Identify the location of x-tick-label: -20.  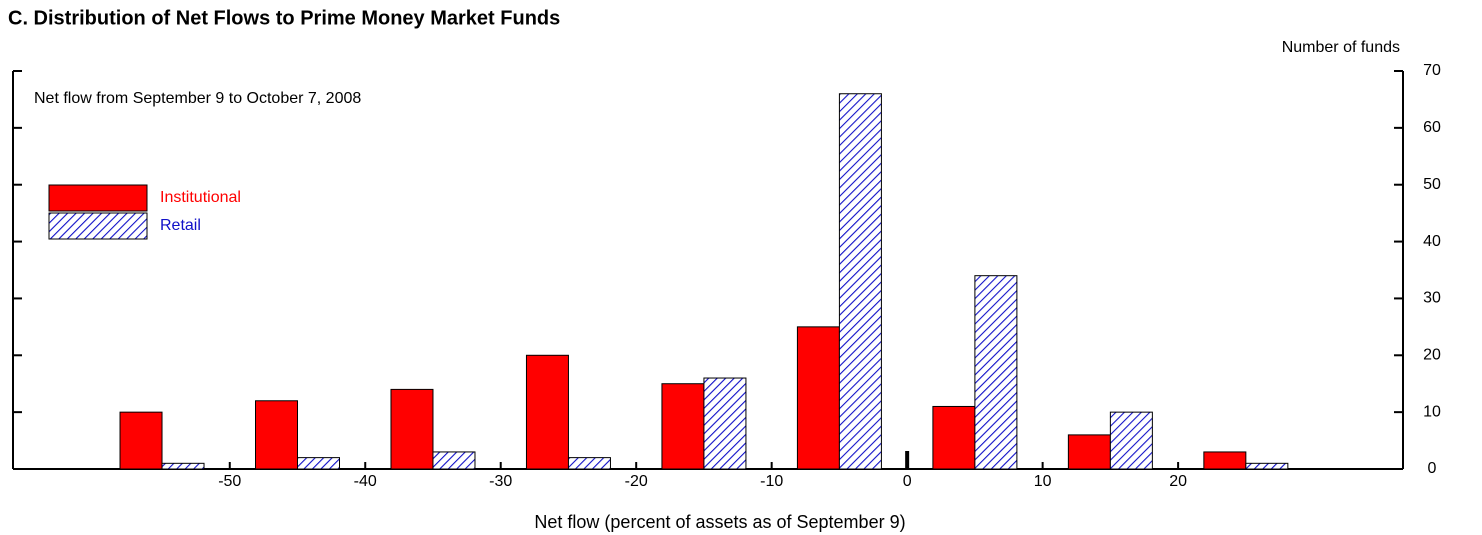
(636, 481).